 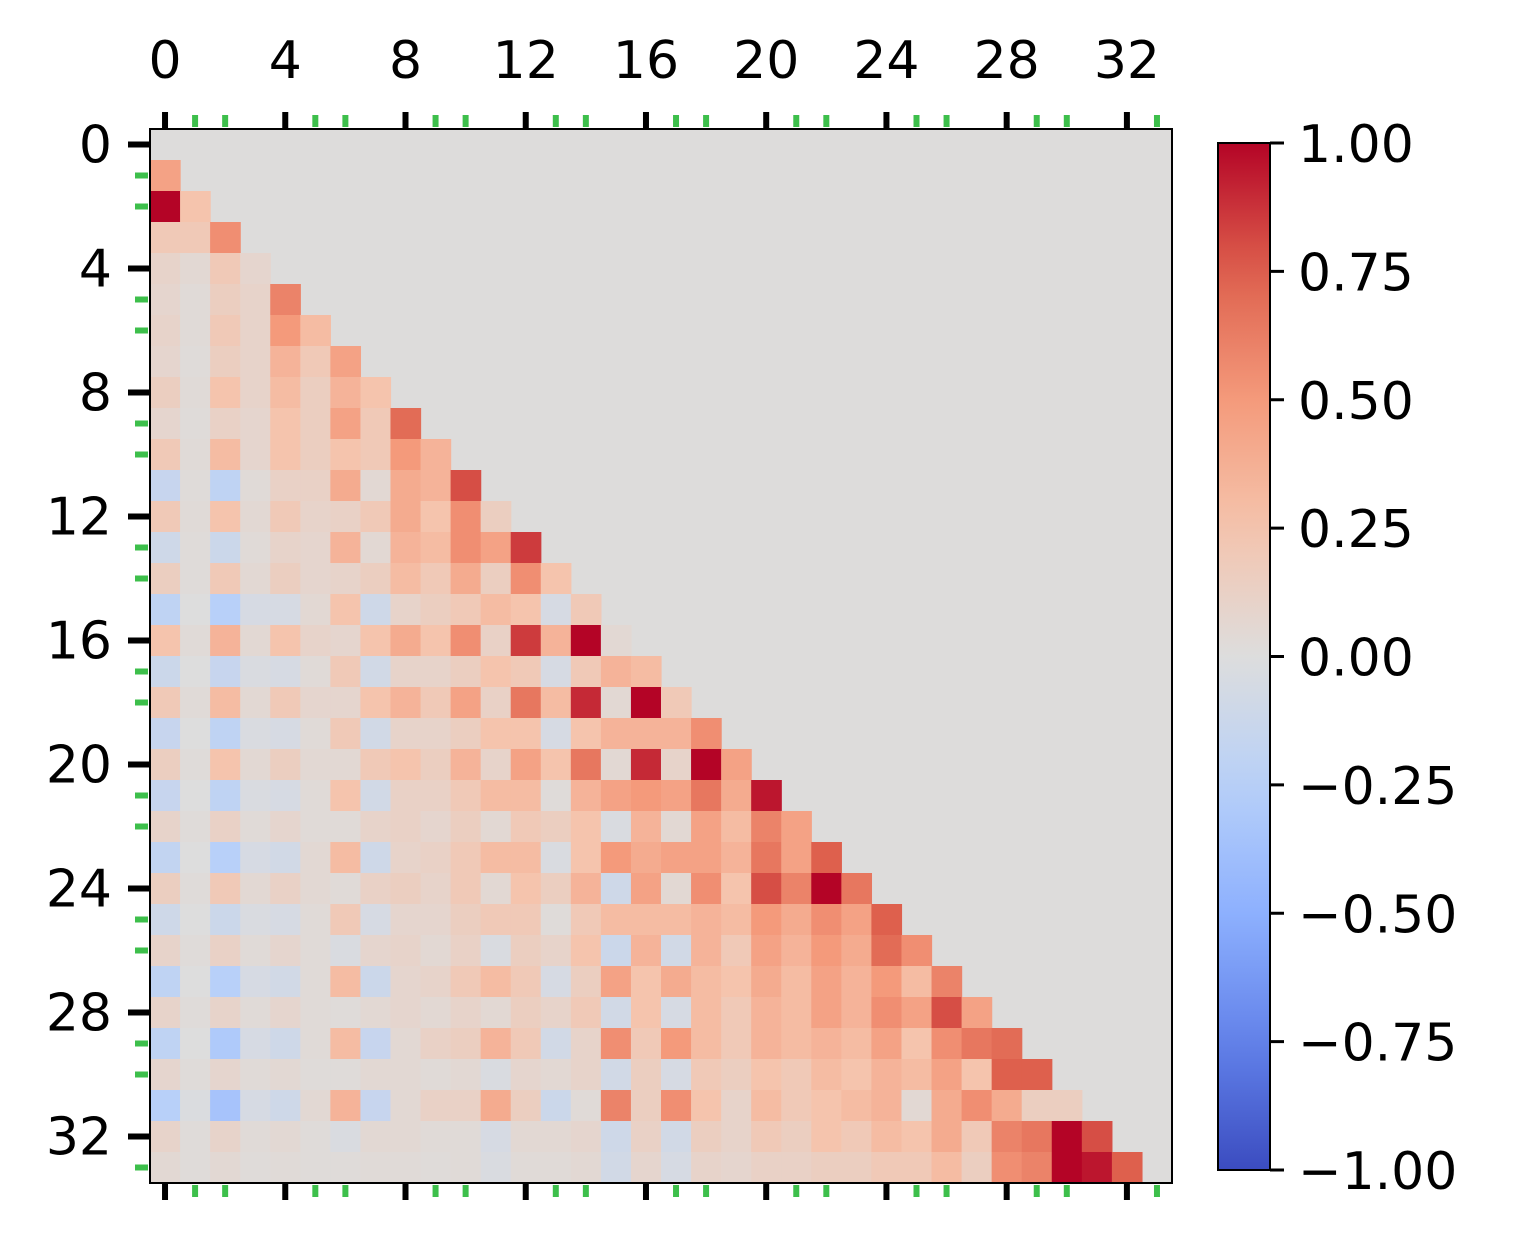 What do you see at coordinates (164, 61) in the screenshot?
I see `x-tick-label: 0` at bounding box center [164, 61].